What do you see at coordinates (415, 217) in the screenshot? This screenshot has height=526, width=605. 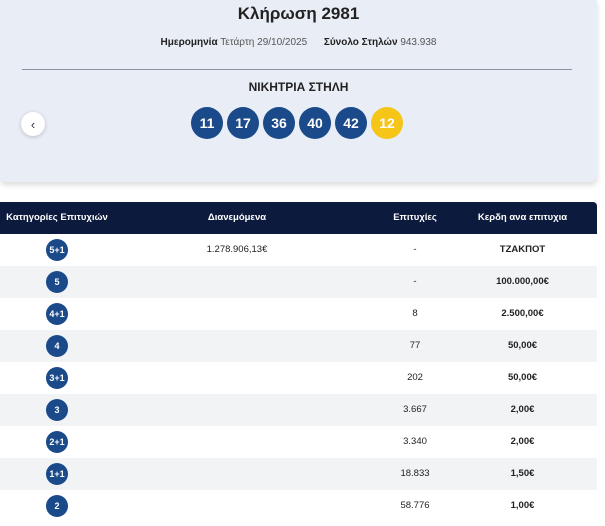 I see `column-header: Επιτυχίες` at bounding box center [415, 217].